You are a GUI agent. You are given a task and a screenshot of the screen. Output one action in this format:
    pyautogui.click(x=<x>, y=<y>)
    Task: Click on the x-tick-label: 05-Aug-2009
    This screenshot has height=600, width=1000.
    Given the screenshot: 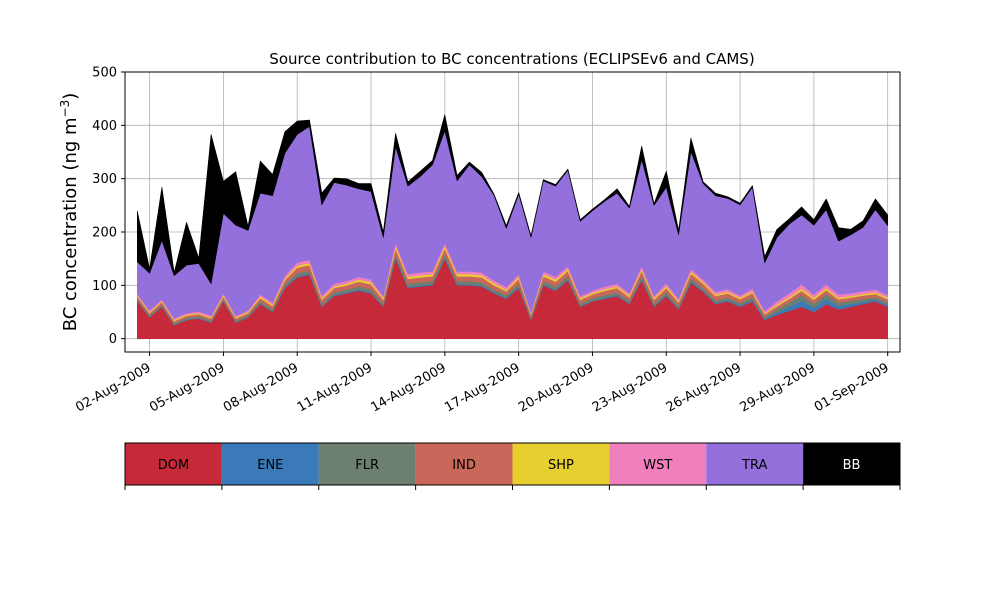 What is the action you would take?
    pyautogui.click(x=187, y=387)
    